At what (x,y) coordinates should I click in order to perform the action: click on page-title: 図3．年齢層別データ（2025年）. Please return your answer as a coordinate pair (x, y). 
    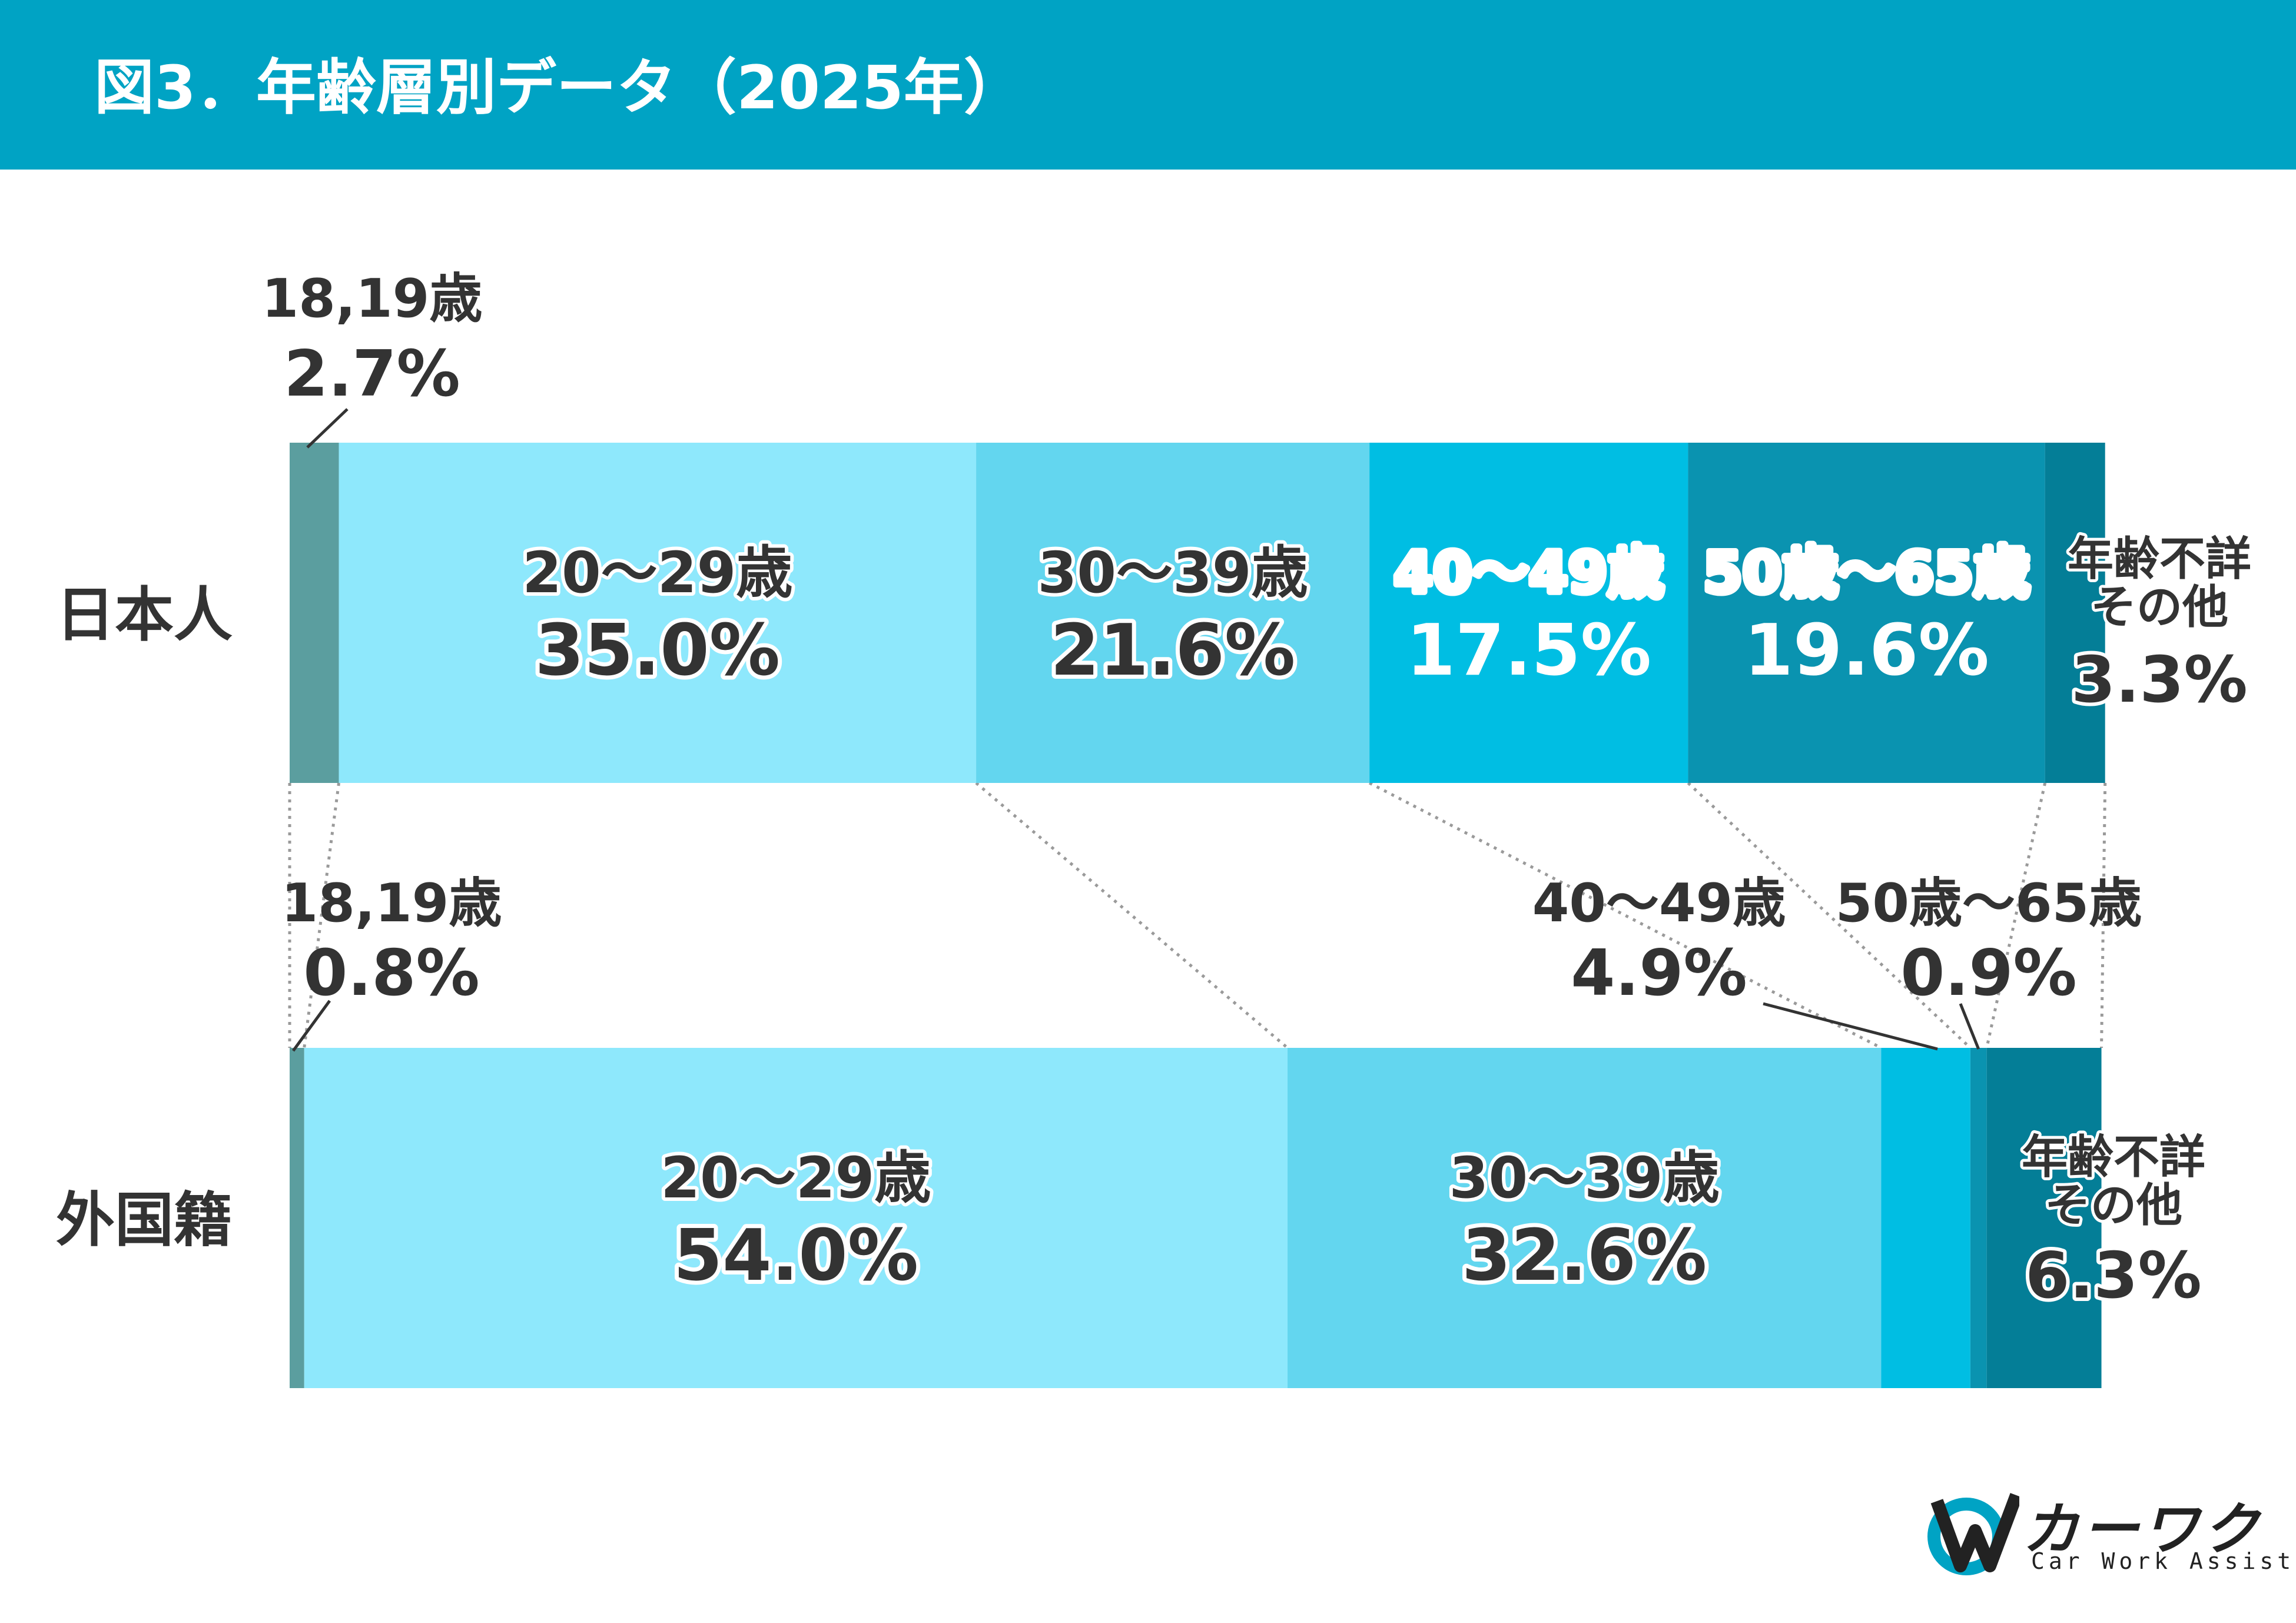
    Looking at the image, I should click on (559, 88).